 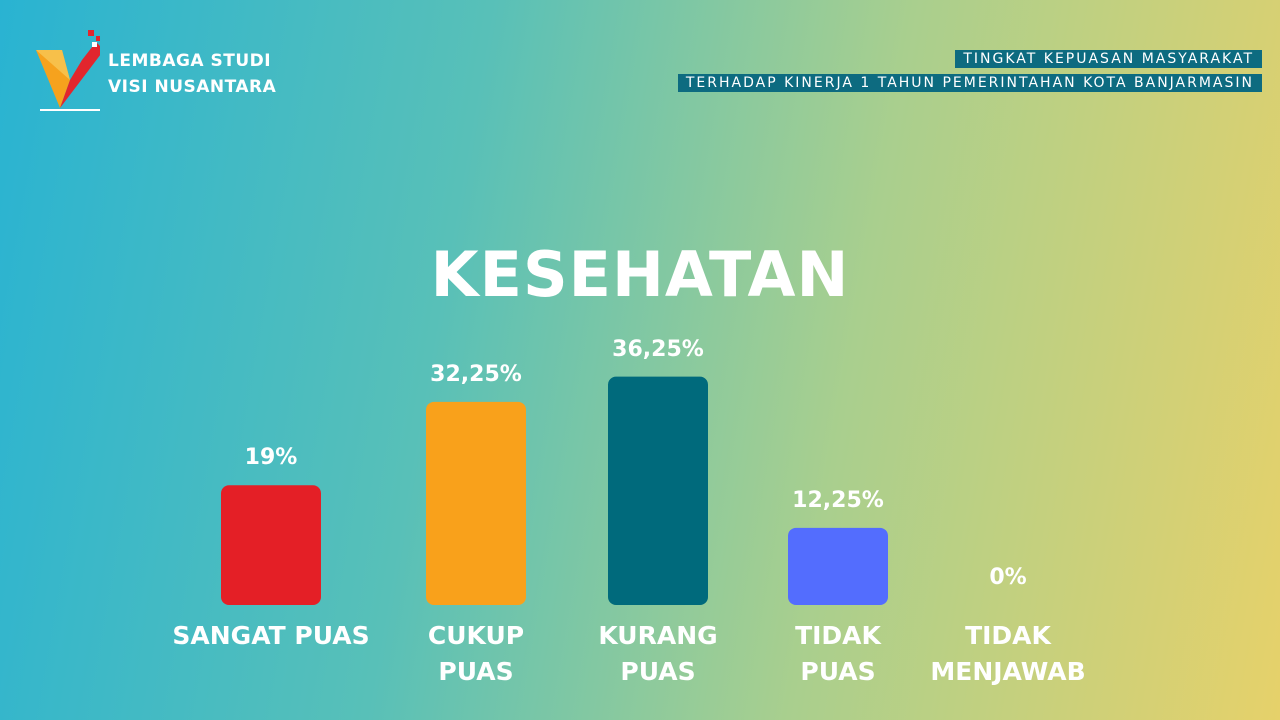 What do you see at coordinates (658, 653) in the screenshot?
I see `category-label: KURANG PUAS` at bounding box center [658, 653].